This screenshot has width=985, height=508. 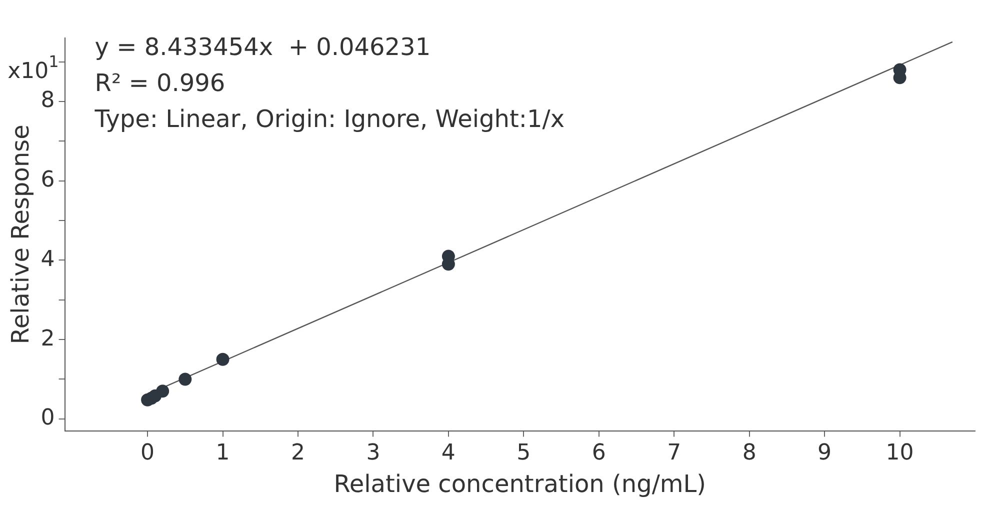 I want to click on x-tick-label: 4, so click(x=448, y=453).